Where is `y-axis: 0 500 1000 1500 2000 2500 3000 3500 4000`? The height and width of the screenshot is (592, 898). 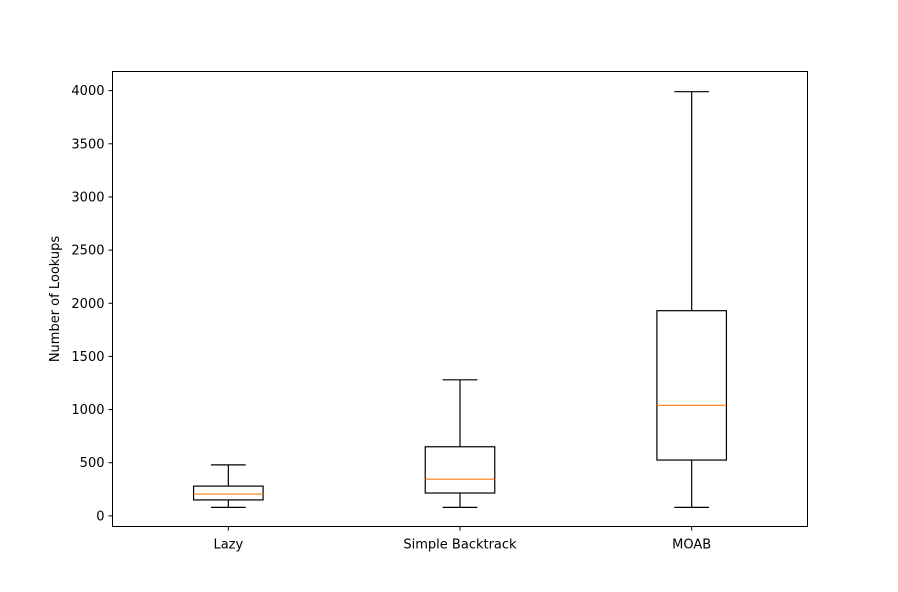
y-axis: 0 500 1000 1500 2000 2500 3000 3500 4000 is located at coordinates (92, 304).